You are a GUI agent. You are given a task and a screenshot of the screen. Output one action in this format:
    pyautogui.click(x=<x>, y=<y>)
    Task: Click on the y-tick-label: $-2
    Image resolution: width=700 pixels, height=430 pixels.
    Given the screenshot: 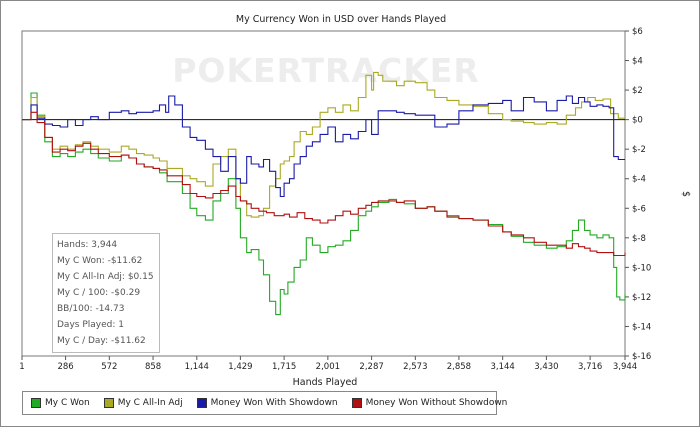 What is the action you would take?
    pyautogui.click(x=639, y=150)
    